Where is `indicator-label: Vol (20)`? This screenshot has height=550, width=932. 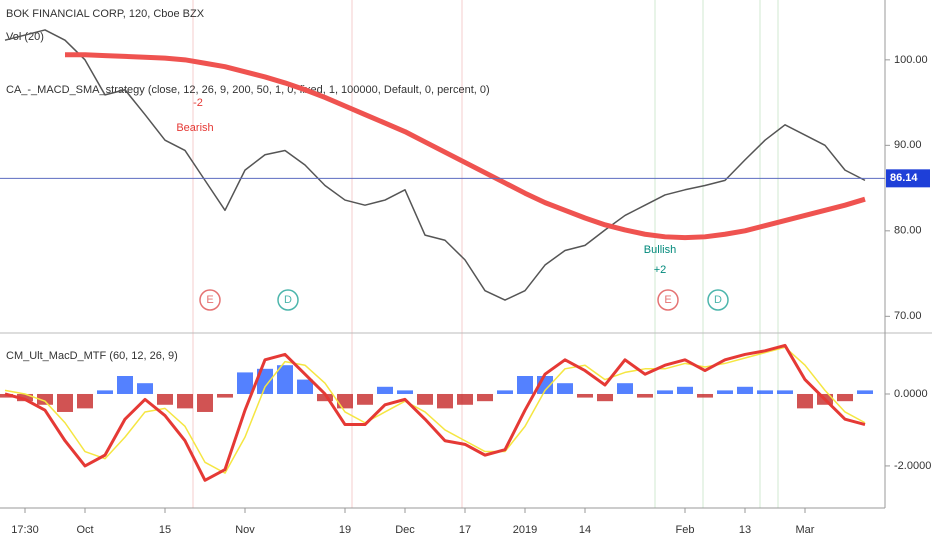
indicator-label: Vol (20) is located at coordinates (25, 37).